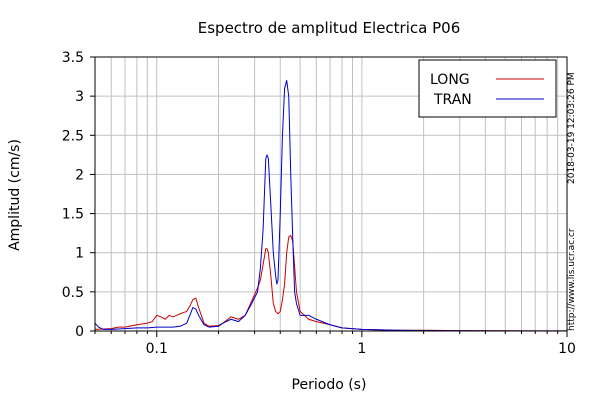 The width and height of the screenshot is (600, 400). What do you see at coordinates (79, 97) in the screenshot?
I see `y-tick-label: 3` at bounding box center [79, 97].